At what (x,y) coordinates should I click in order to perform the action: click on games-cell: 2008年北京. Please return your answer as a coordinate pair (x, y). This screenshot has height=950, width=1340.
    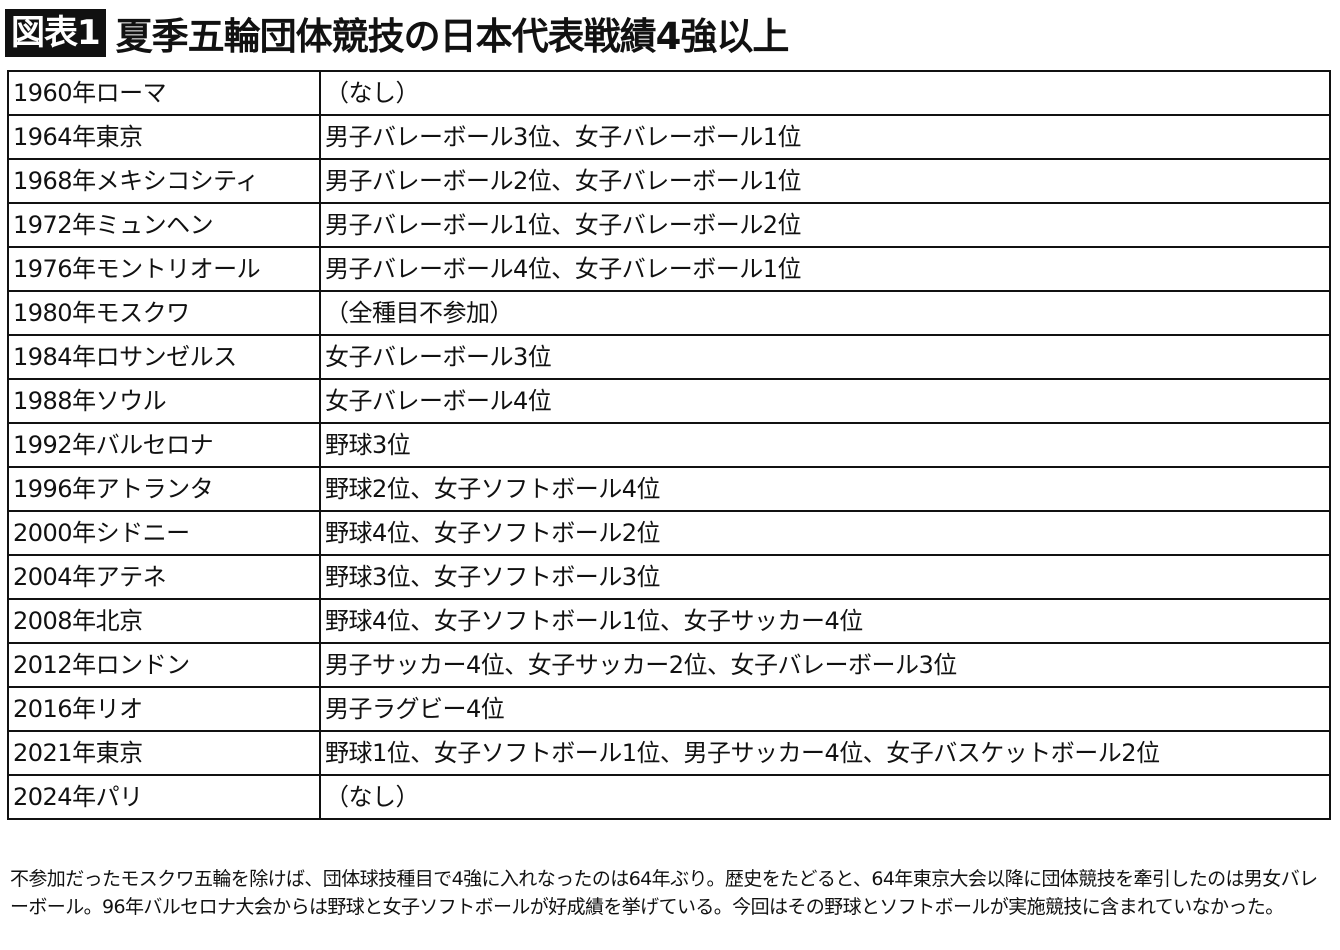
    Looking at the image, I should click on (164, 621).